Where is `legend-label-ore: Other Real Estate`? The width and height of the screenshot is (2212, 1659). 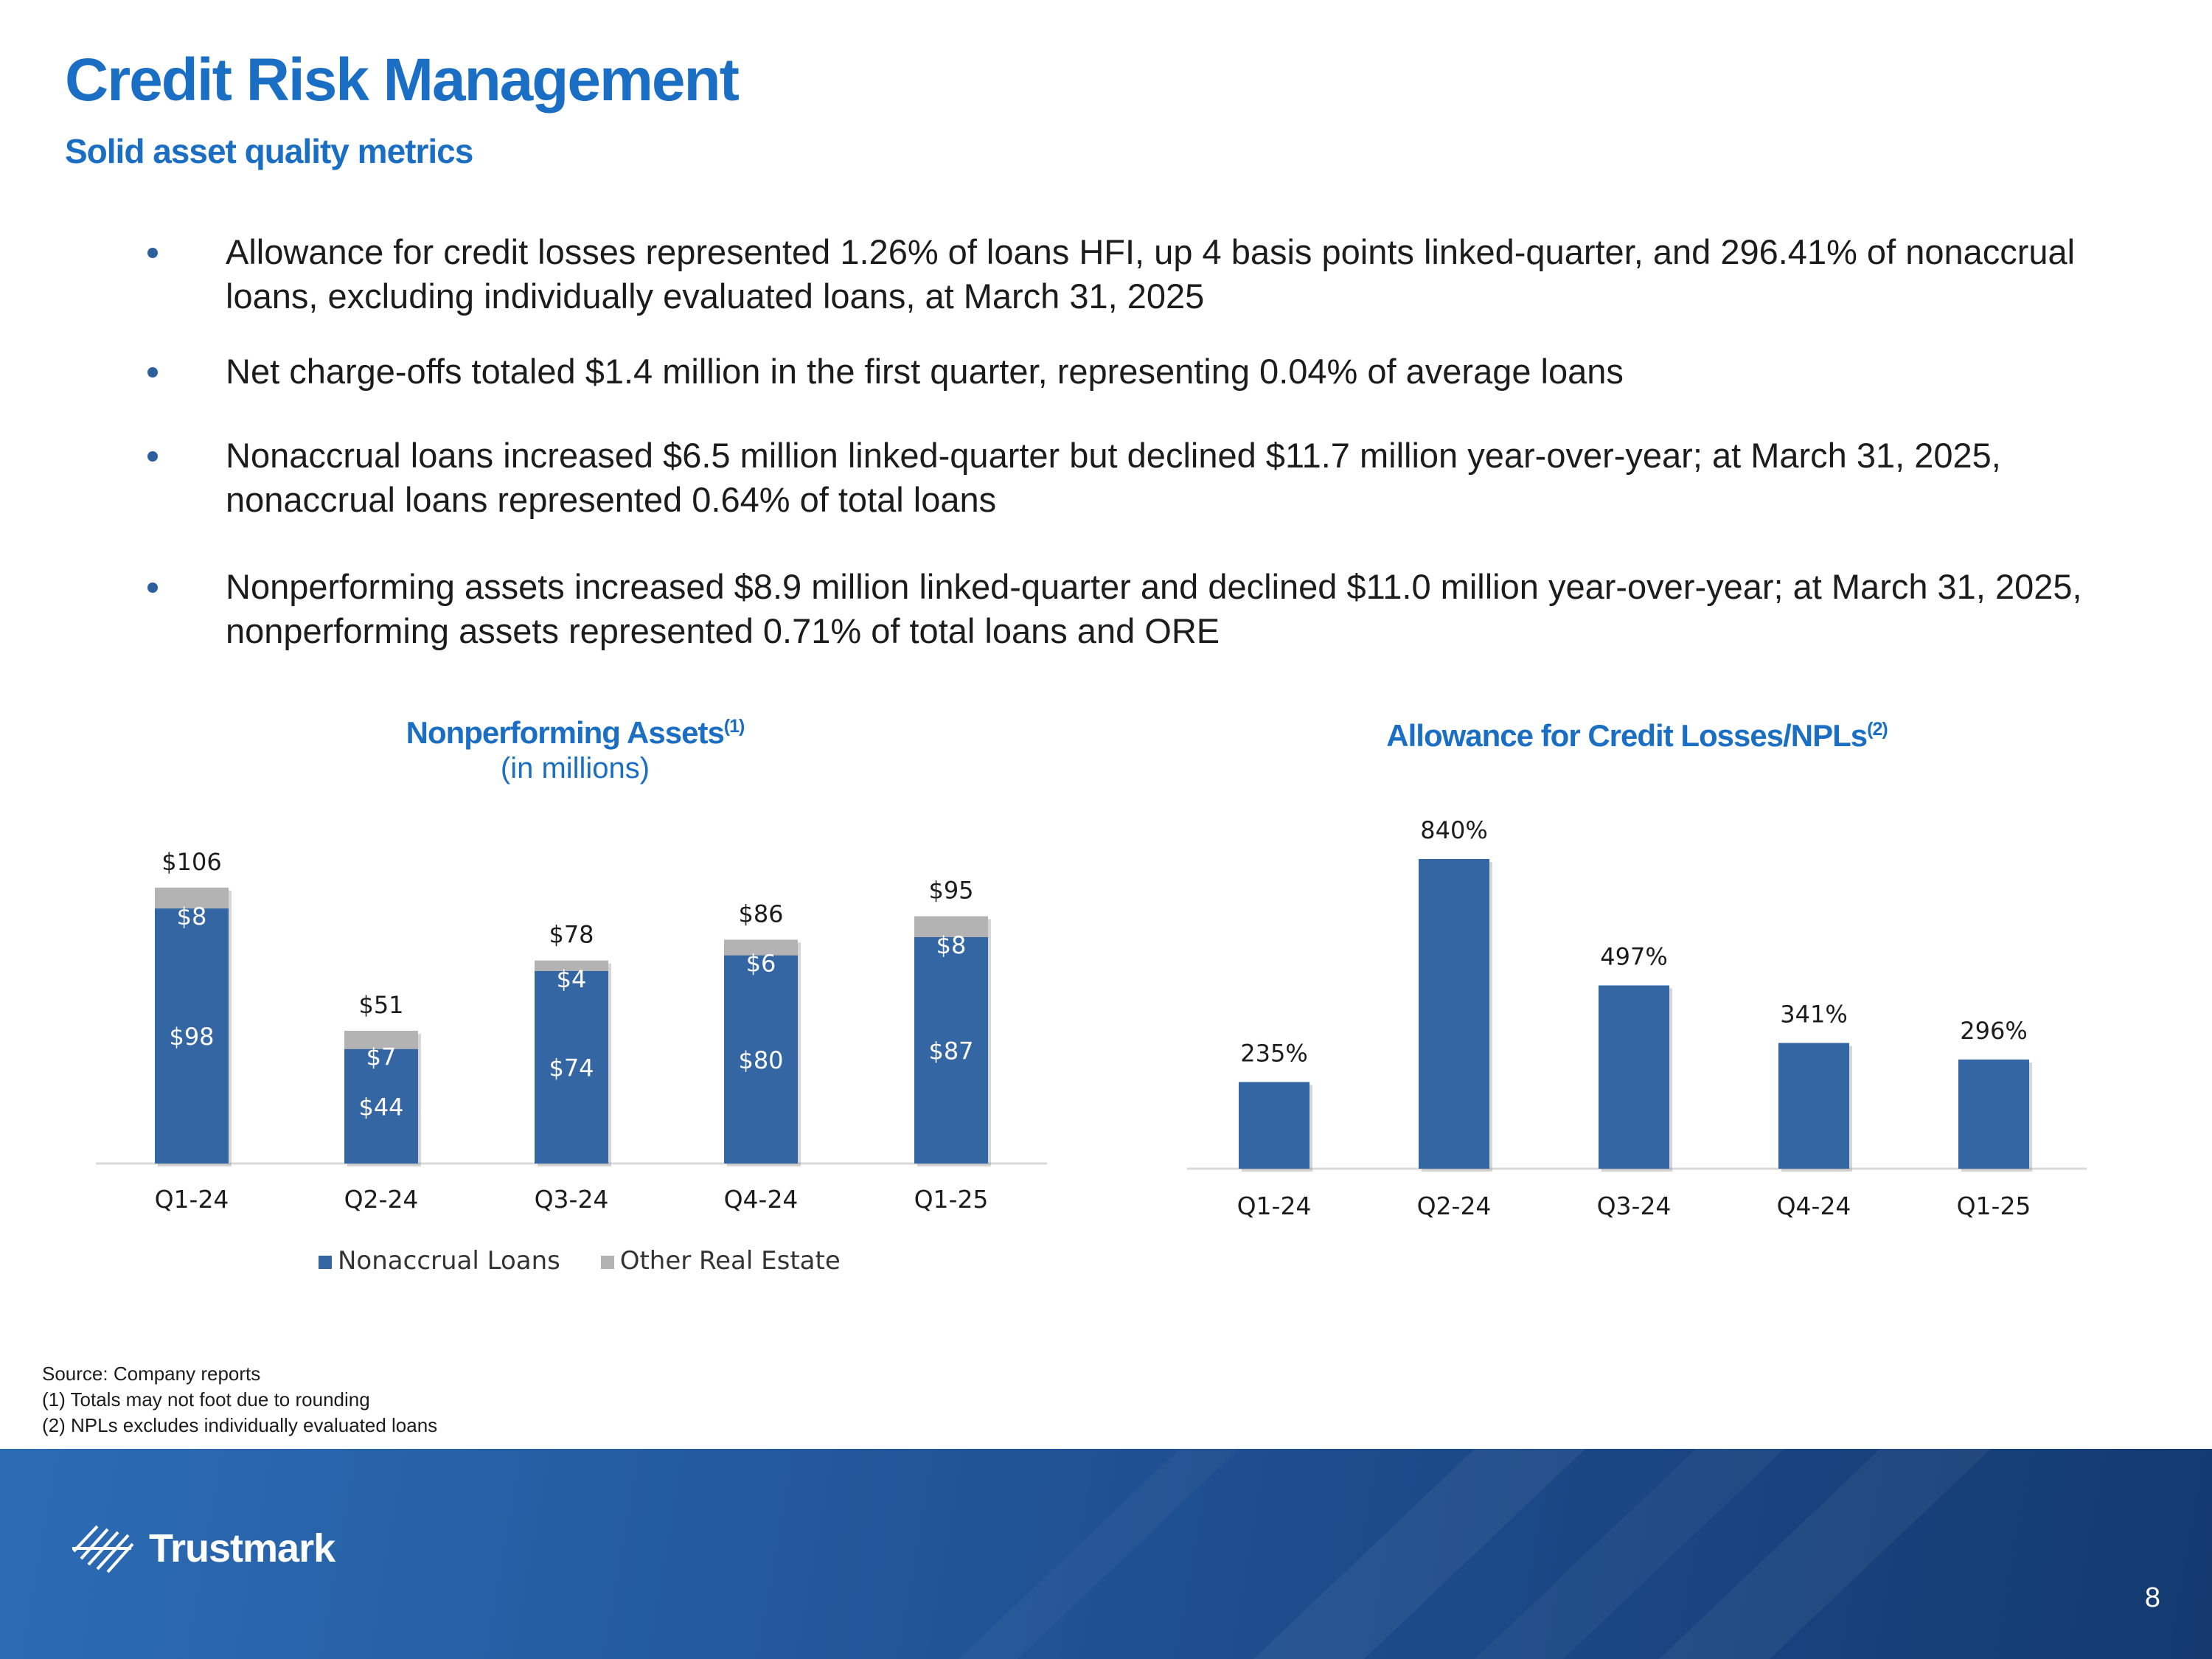
legend-label-ore: Other Real Estate is located at coordinates (730, 1261).